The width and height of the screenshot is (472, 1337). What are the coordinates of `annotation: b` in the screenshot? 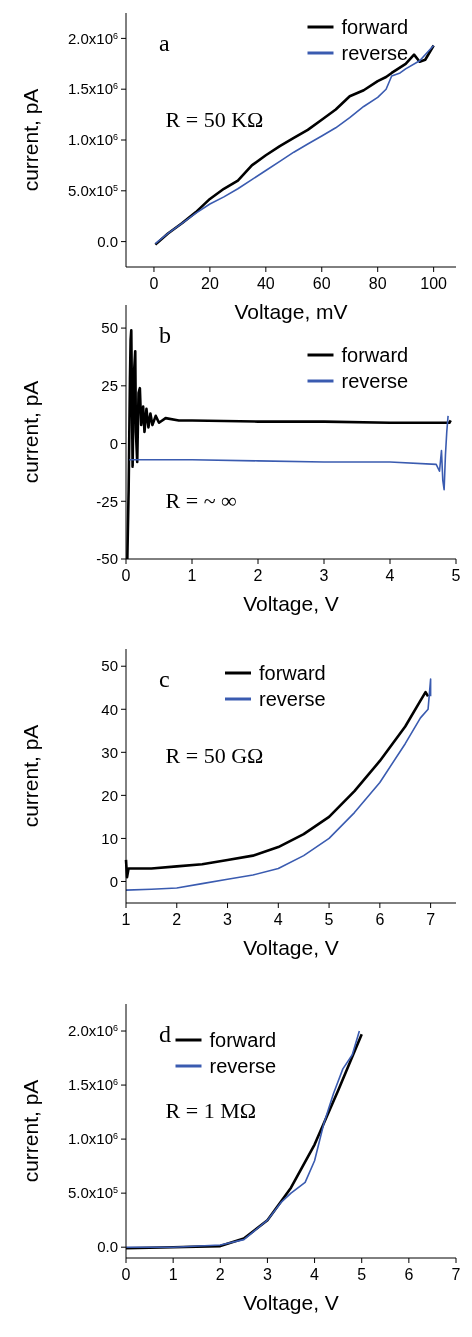 It's located at (165, 335).